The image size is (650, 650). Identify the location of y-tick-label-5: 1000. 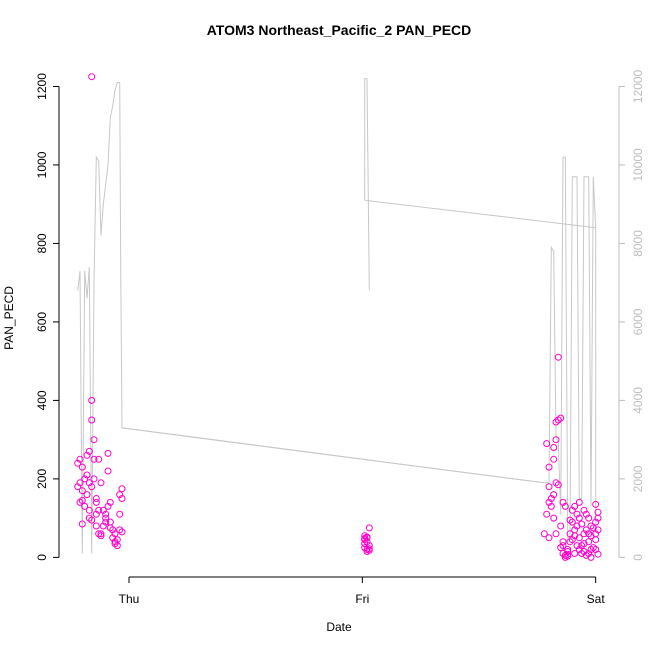
(42, 164).